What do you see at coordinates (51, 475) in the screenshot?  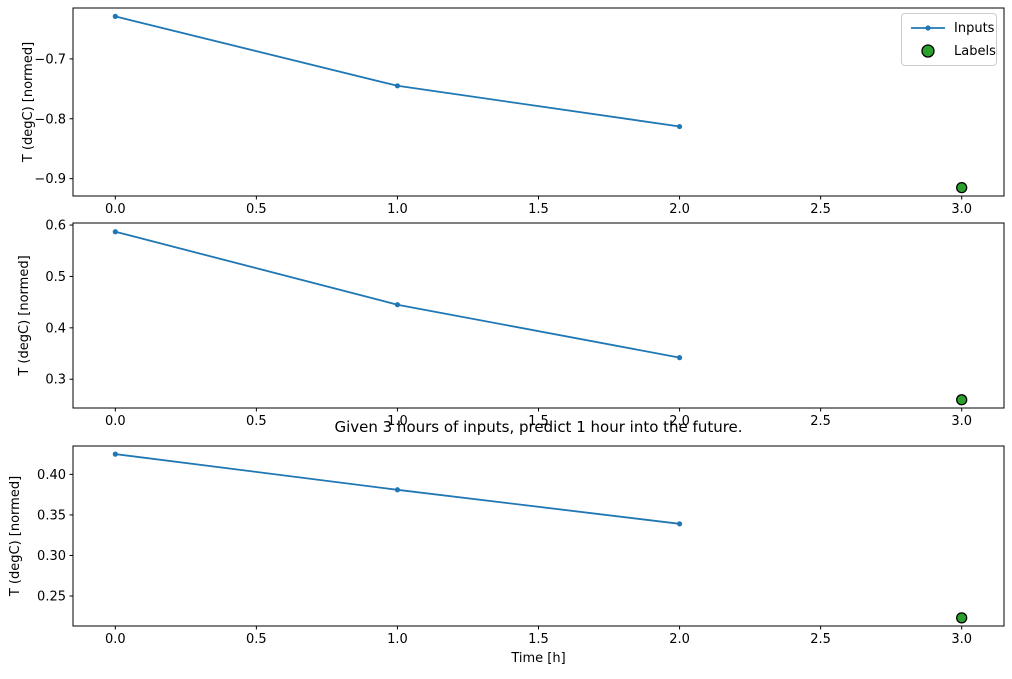 I see `y-tick-label: 0.40` at bounding box center [51, 475].